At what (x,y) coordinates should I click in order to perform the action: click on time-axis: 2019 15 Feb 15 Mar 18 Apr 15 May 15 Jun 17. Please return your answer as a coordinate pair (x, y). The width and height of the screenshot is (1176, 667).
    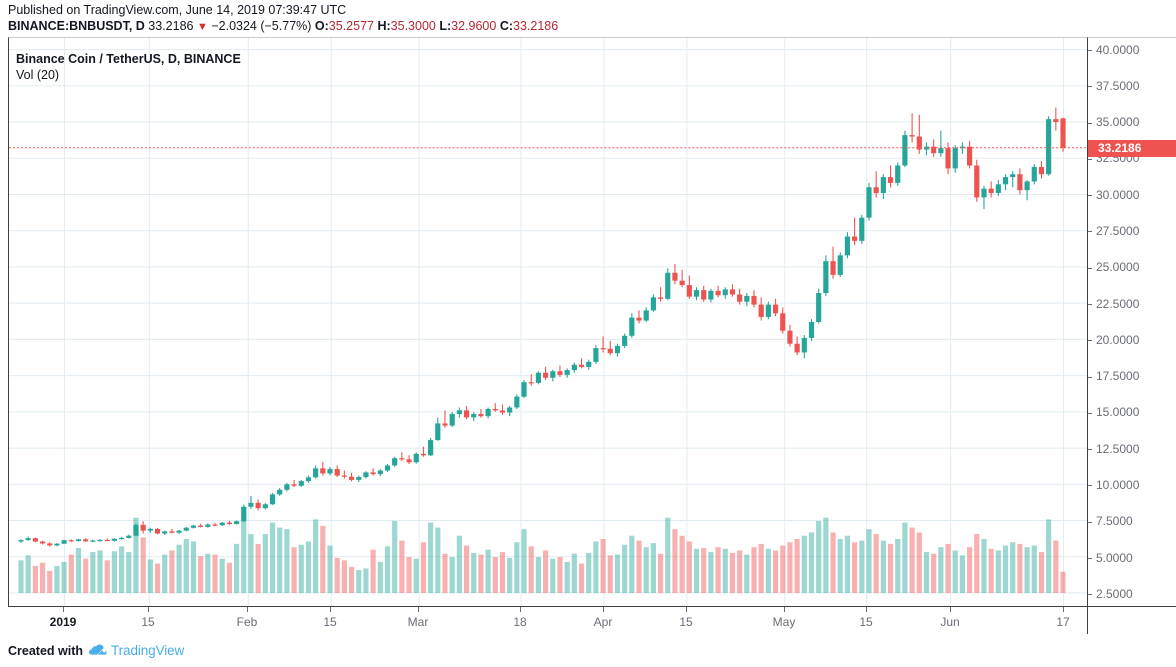
    Looking at the image, I should click on (592, 620).